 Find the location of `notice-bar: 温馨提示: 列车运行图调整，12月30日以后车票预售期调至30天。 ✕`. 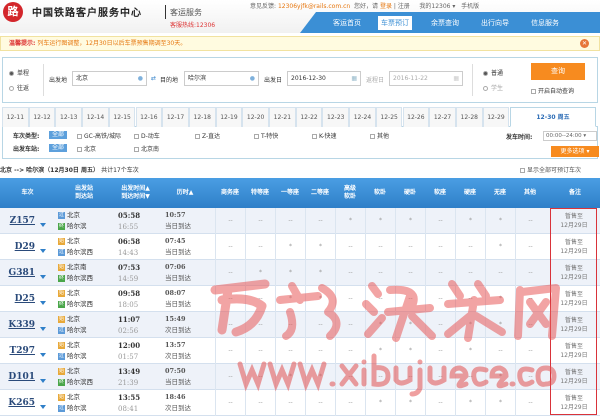

notice-bar: 温馨提示: 列车运行图调整，12月30日以后车票预售期调至30天。 ✕ is located at coordinates (300, 43).